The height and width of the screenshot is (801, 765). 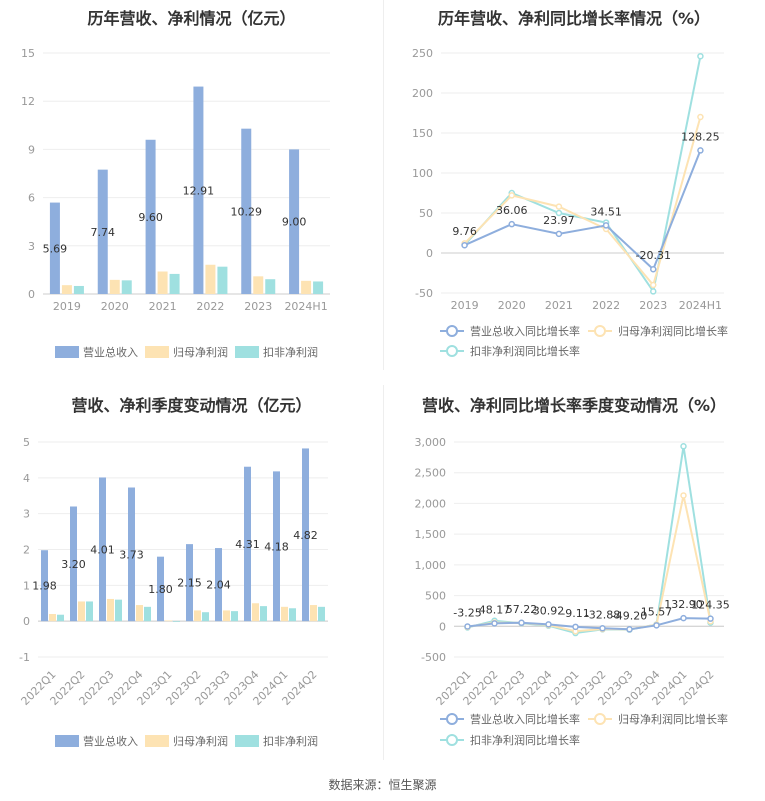 I want to click on y-tick-label: 50, so click(x=426, y=213).